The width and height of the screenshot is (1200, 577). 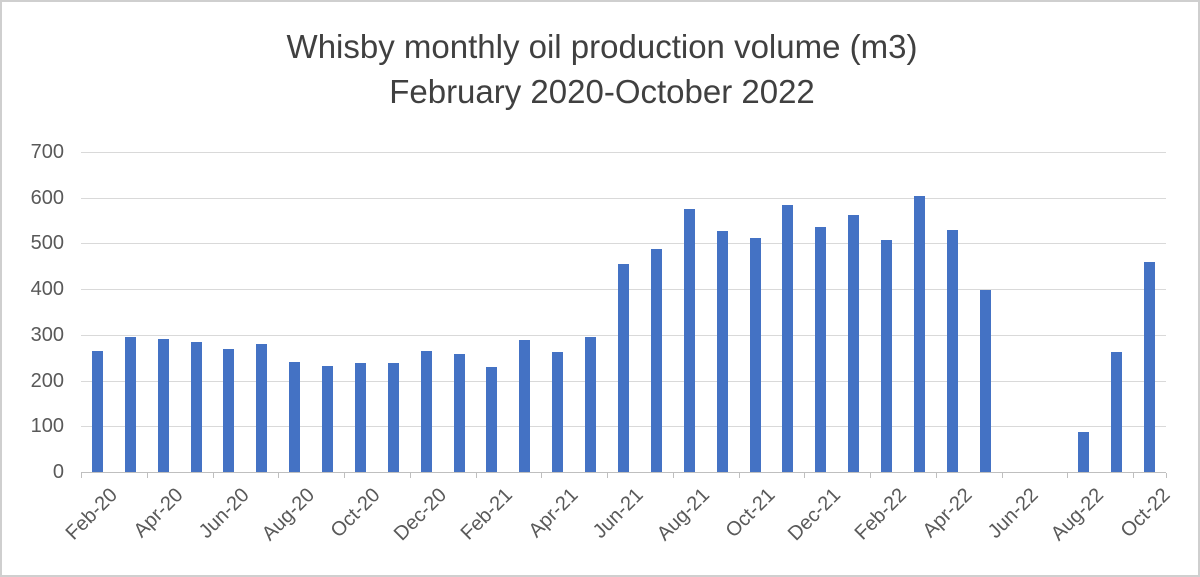 I want to click on x-axis-label-Apr-20: Apr-20, so click(x=158, y=513).